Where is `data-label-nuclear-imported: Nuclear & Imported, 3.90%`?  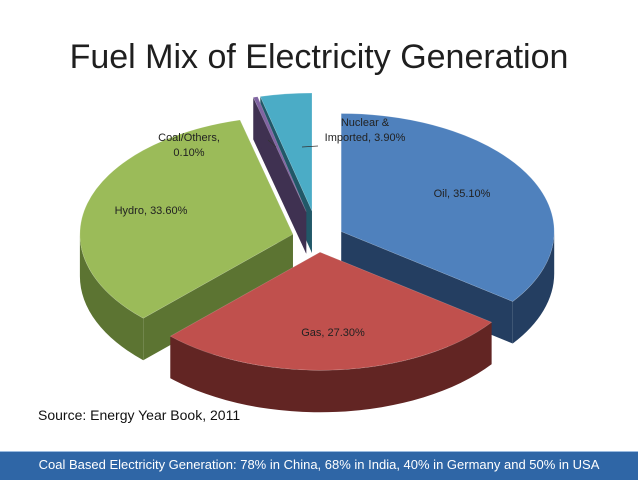 data-label-nuclear-imported: Nuclear & Imported, 3.90% is located at coordinates (365, 130).